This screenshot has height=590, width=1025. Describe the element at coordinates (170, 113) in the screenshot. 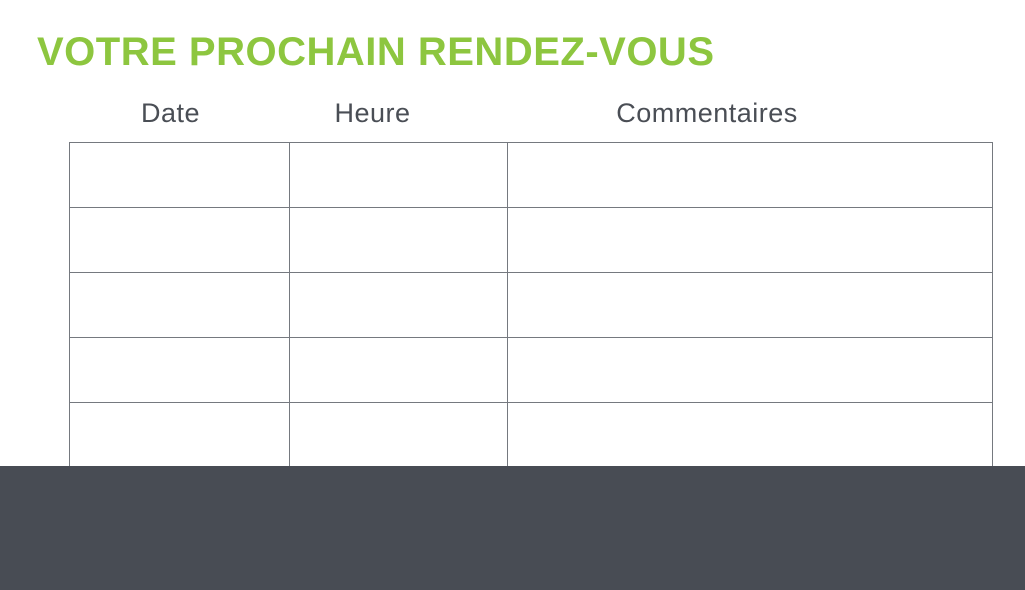

I see `column-header-date: Date` at that location.